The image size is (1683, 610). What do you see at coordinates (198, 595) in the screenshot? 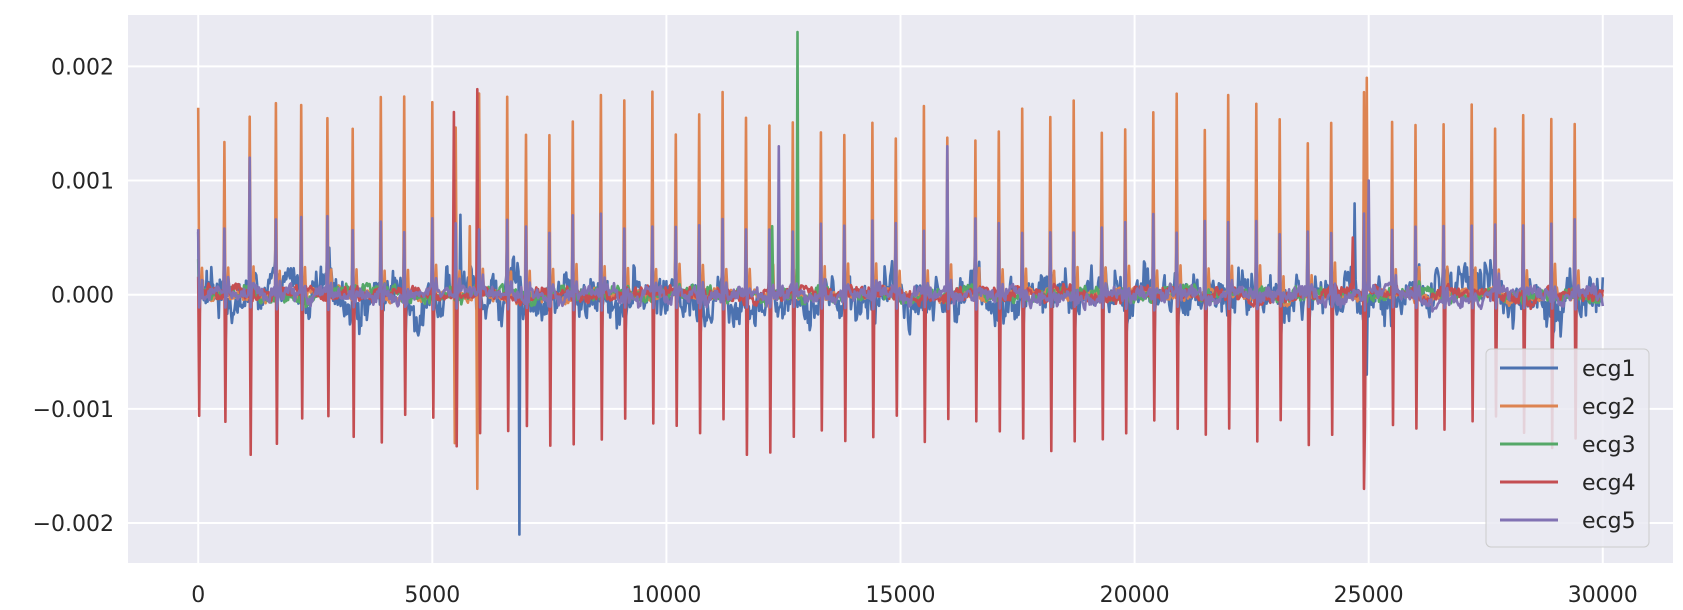
I see `x-tick-label: 0` at bounding box center [198, 595].